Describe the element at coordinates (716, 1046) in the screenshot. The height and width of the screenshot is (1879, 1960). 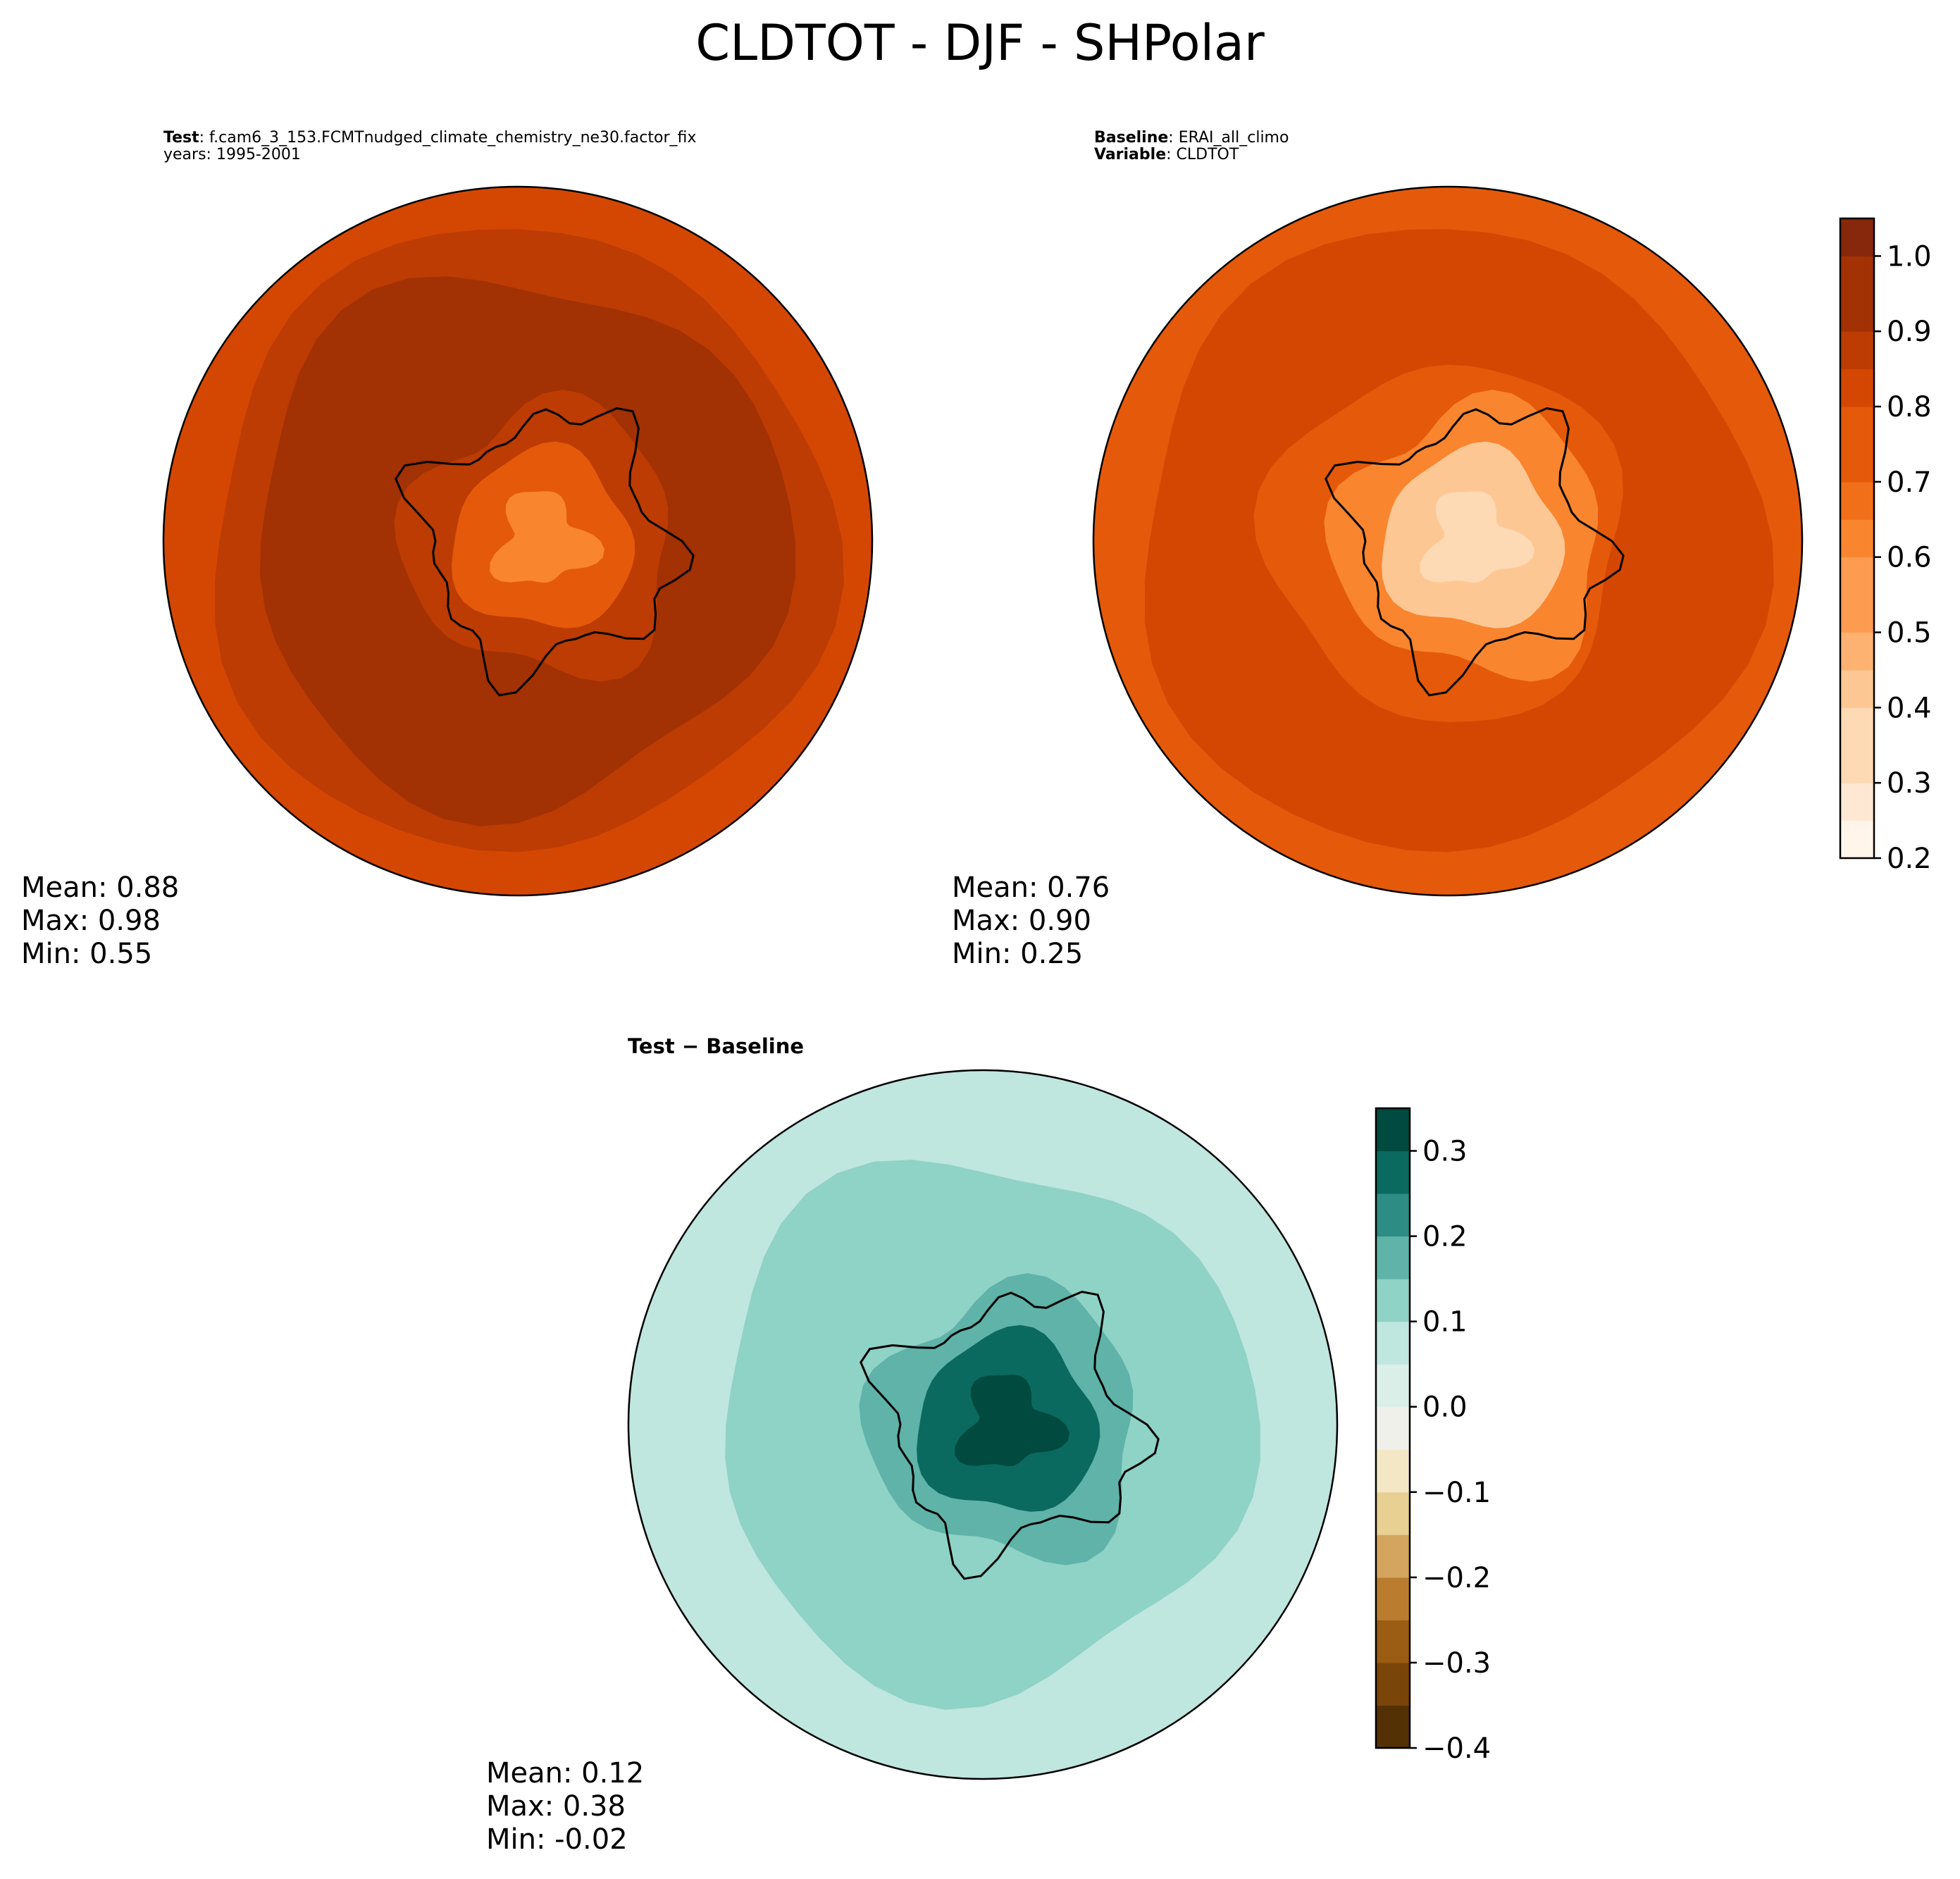
I see `difference-title: Test − Baseline` at that location.